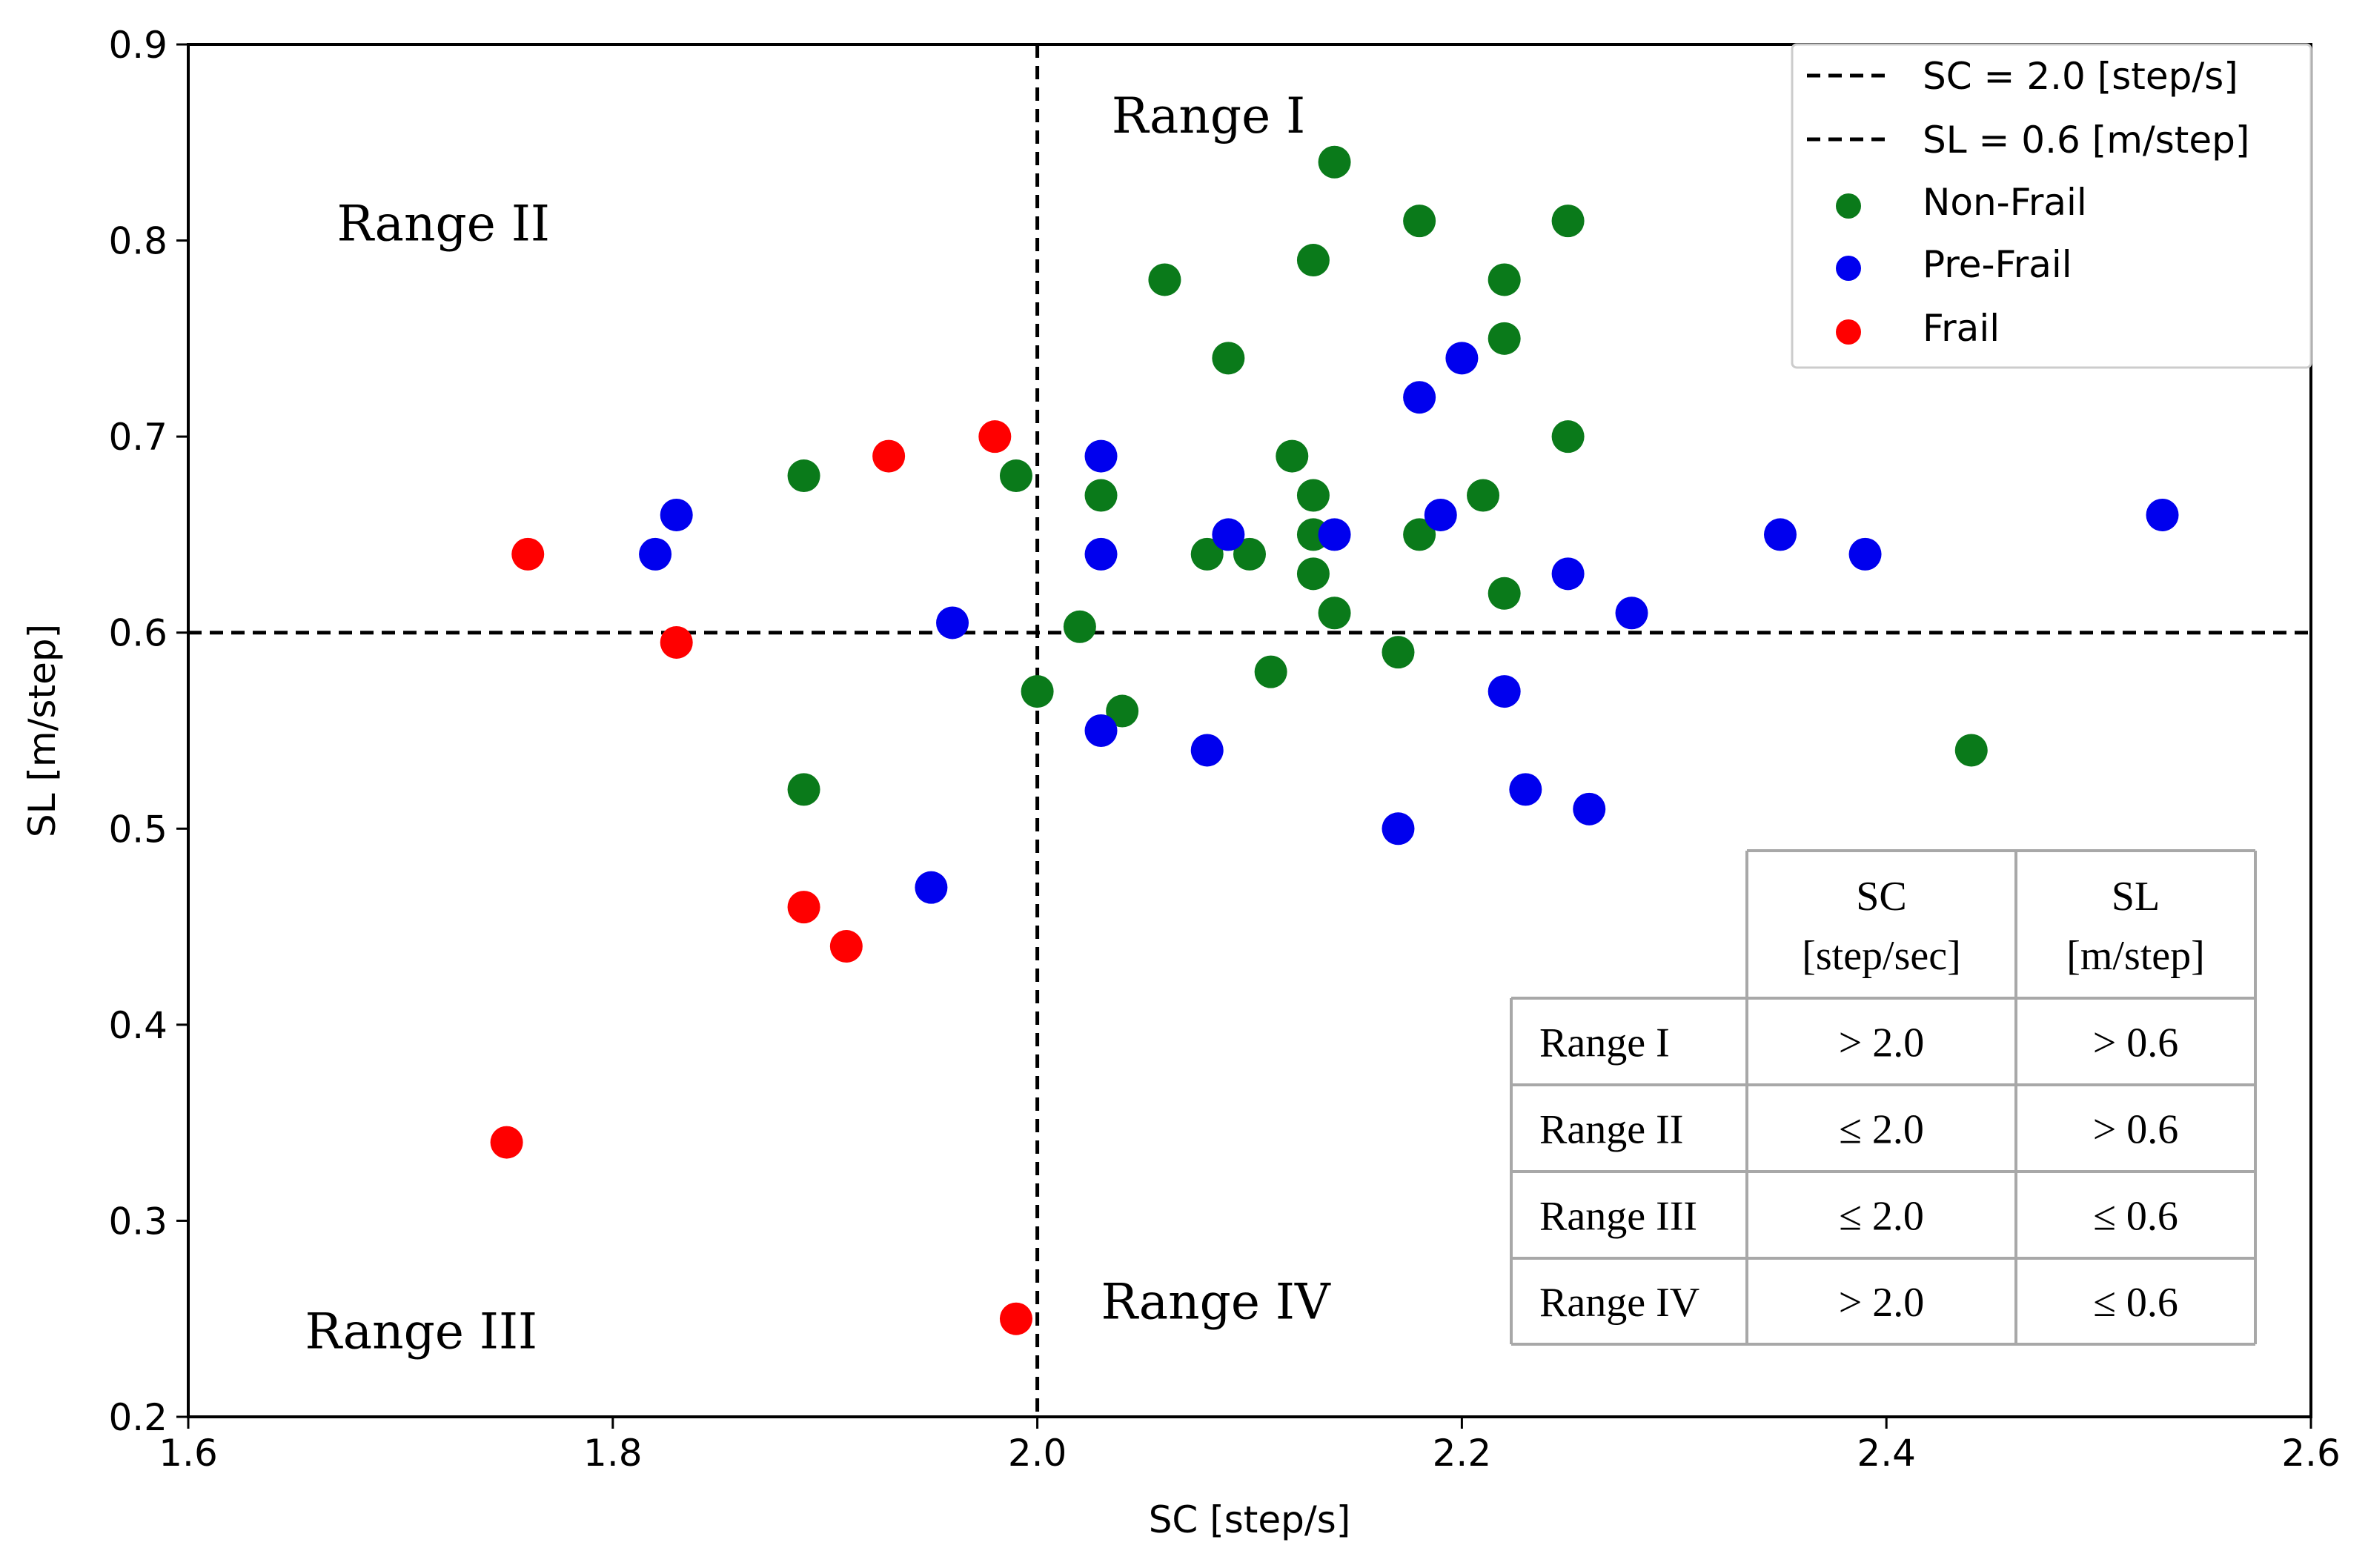 The image size is (2368, 1568). Describe the element at coordinates (1881, 926) in the screenshot. I see `table-header-cell: SC [step/sec]` at that location.